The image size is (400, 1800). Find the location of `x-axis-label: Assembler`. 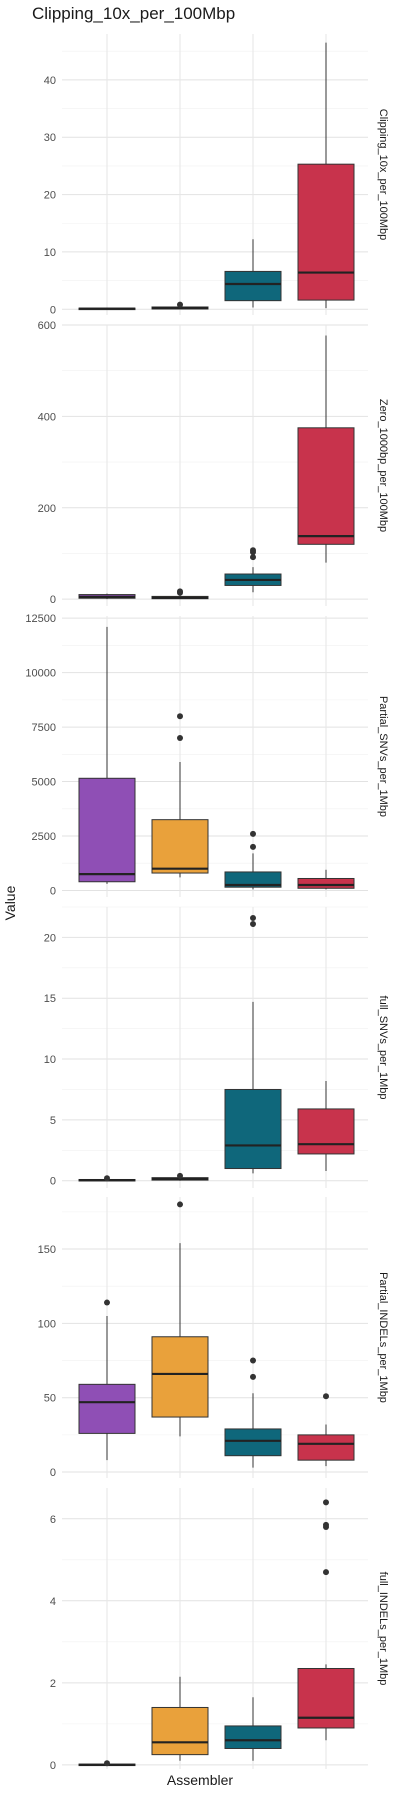

x-axis-label: Assembler is located at coordinates (200, 1780).